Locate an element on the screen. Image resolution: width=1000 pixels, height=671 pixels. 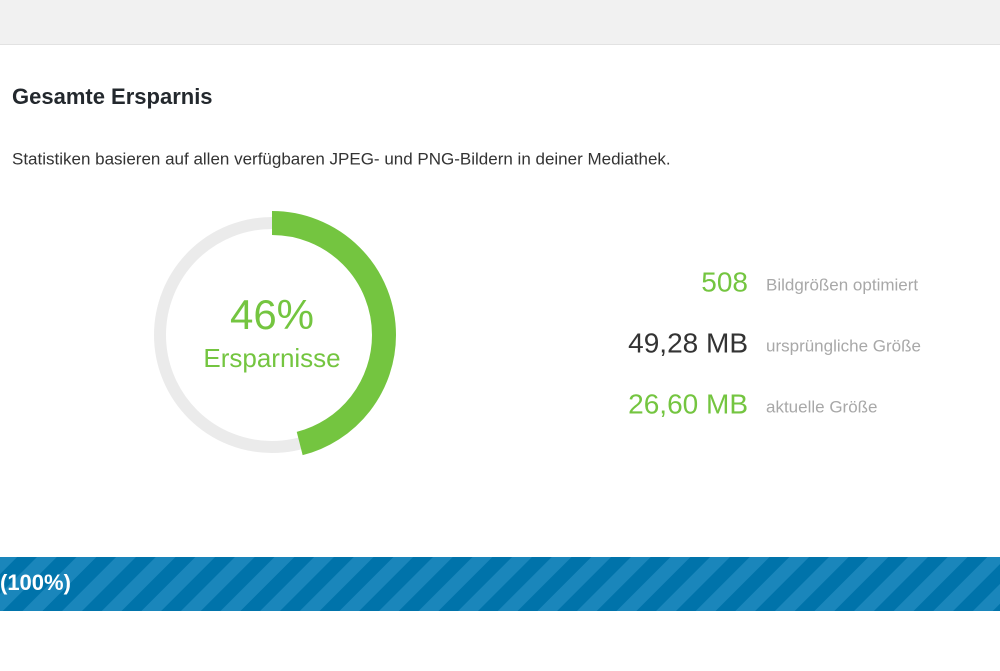
stat-label: Bildgrößen optimiert is located at coordinates (842, 284).